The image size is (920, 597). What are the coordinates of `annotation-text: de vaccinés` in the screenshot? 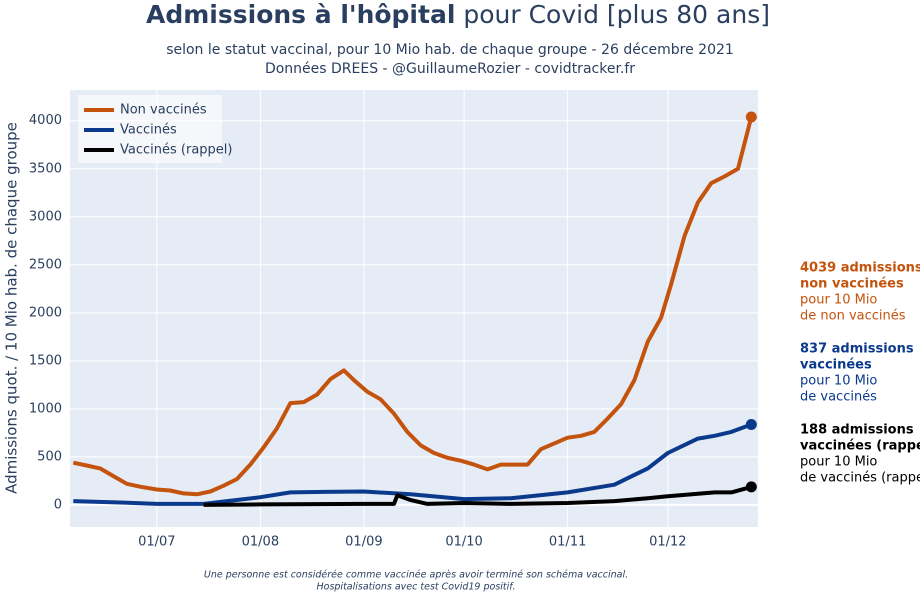 It's located at (838, 397).